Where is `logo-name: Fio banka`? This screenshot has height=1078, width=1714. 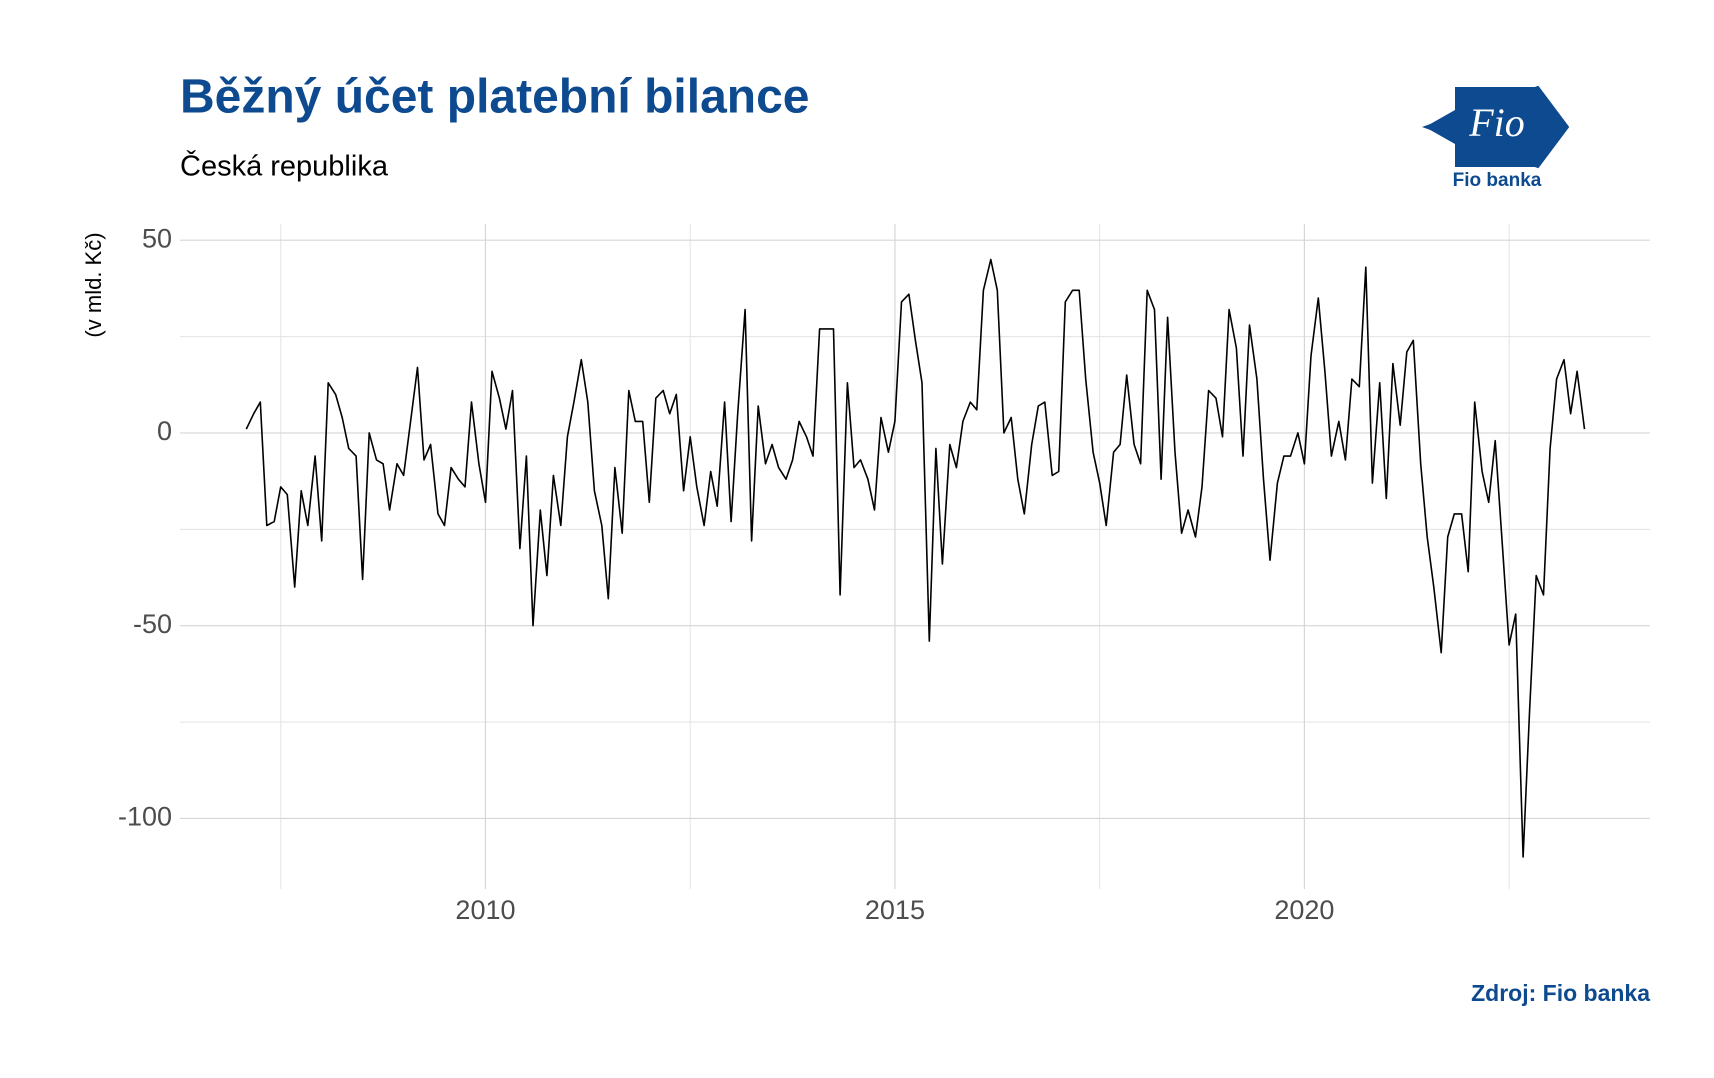
logo-name: Fio banka is located at coordinates (1497, 180).